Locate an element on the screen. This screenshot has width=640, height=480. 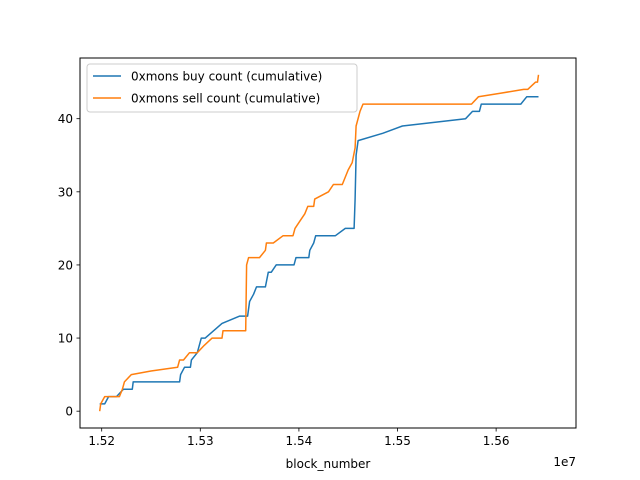
y-tick-label: 0 is located at coordinates (69, 412).